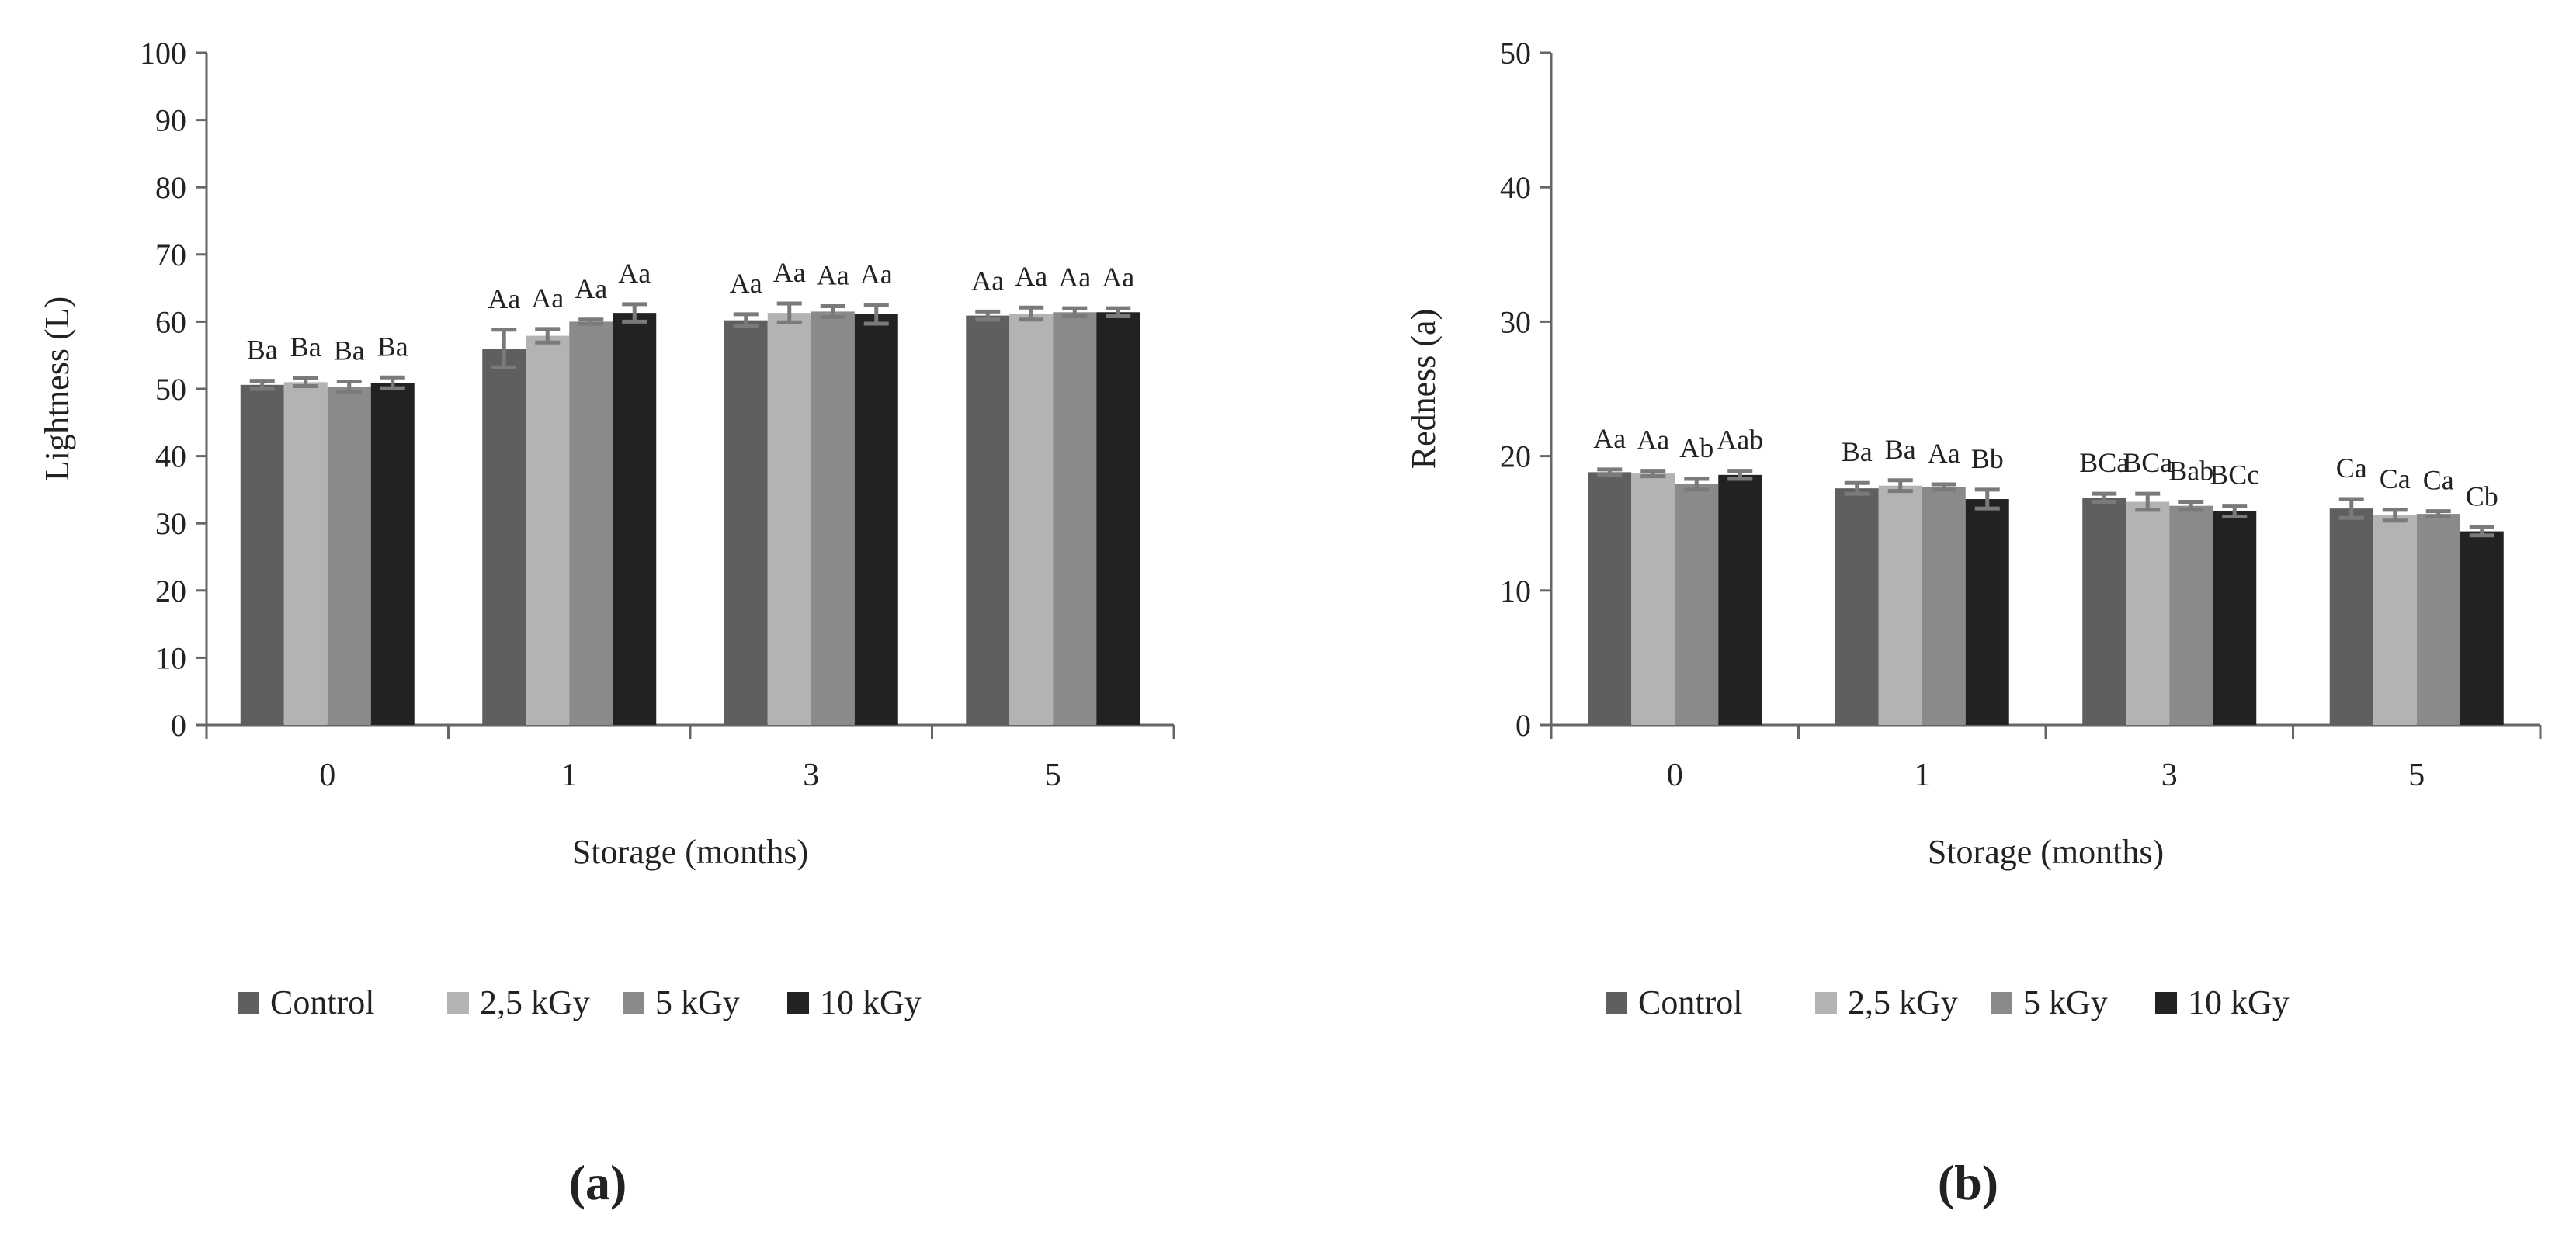 The height and width of the screenshot is (1238, 2576). Describe the element at coordinates (163, 54) in the screenshot. I see `y-tick-label: 100` at that location.